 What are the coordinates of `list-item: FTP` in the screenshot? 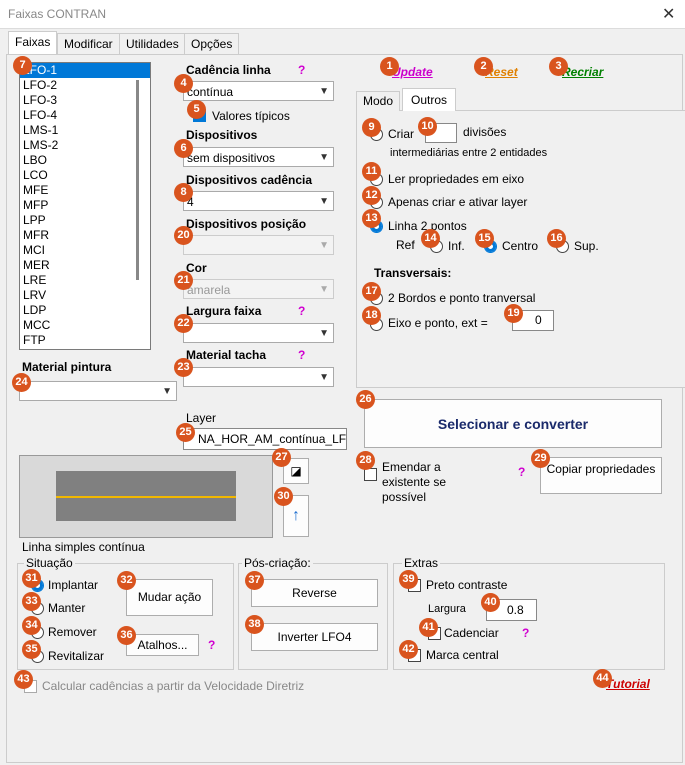 It's located at (34, 340).